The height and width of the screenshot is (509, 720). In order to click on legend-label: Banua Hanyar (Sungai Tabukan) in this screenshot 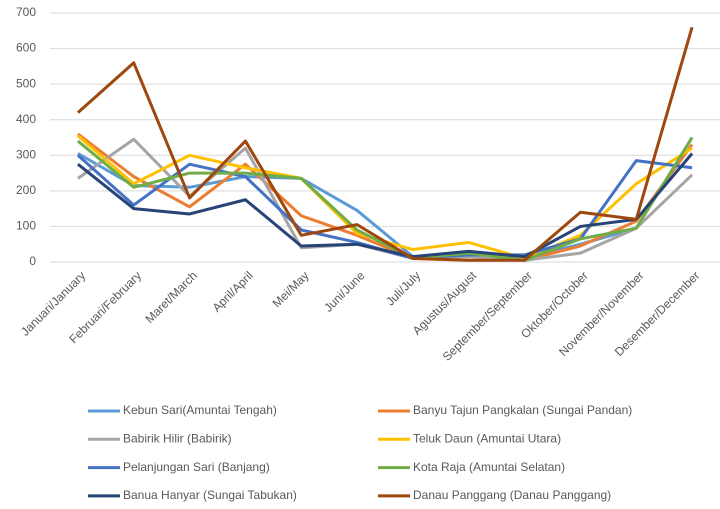, I will do `click(210, 495)`.